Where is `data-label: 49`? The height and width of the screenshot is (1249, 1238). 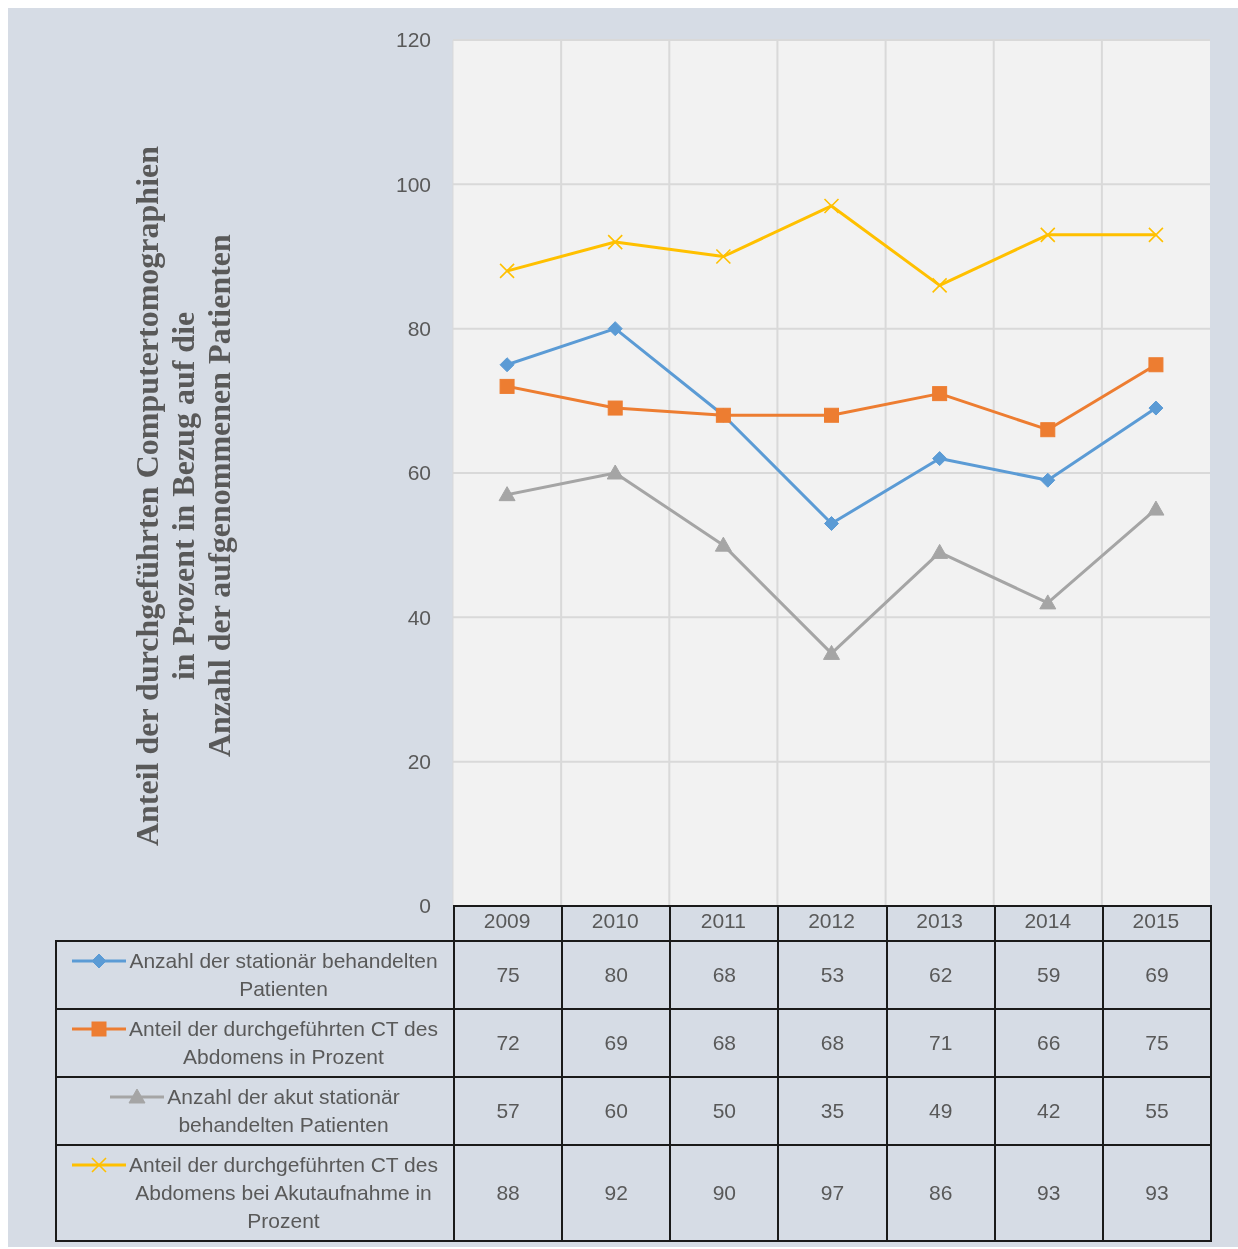 data-label: 49 is located at coordinates (940, 1111).